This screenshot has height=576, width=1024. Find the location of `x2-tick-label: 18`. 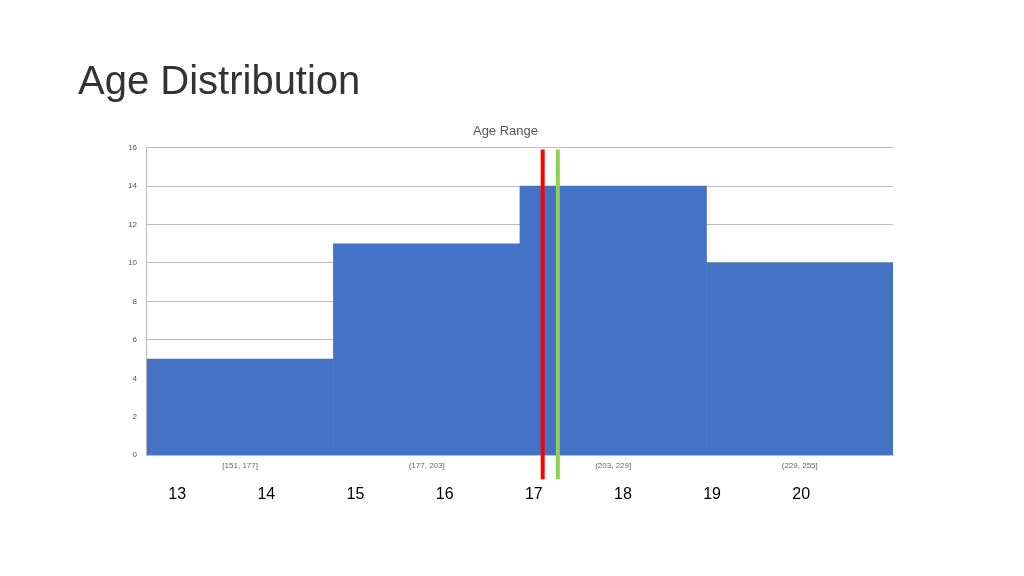

x2-tick-label: 18 is located at coordinates (623, 493).